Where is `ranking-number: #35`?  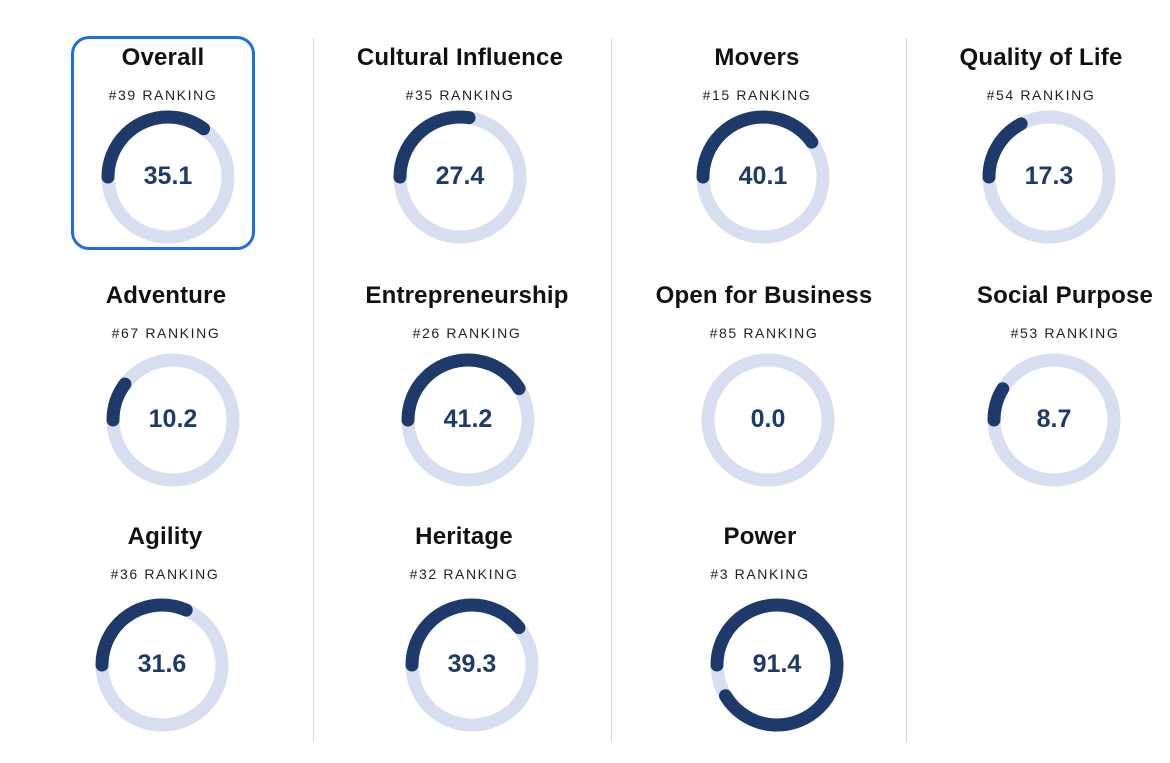 ranking-number: #35 is located at coordinates (419, 95).